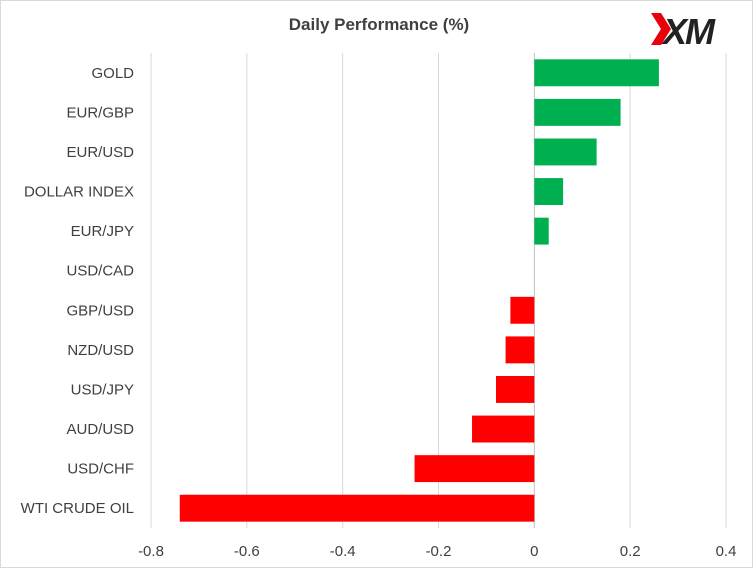 The width and height of the screenshot is (753, 568). What do you see at coordinates (100, 112) in the screenshot?
I see `category-label: EUR/GBP` at bounding box center [100, 112].